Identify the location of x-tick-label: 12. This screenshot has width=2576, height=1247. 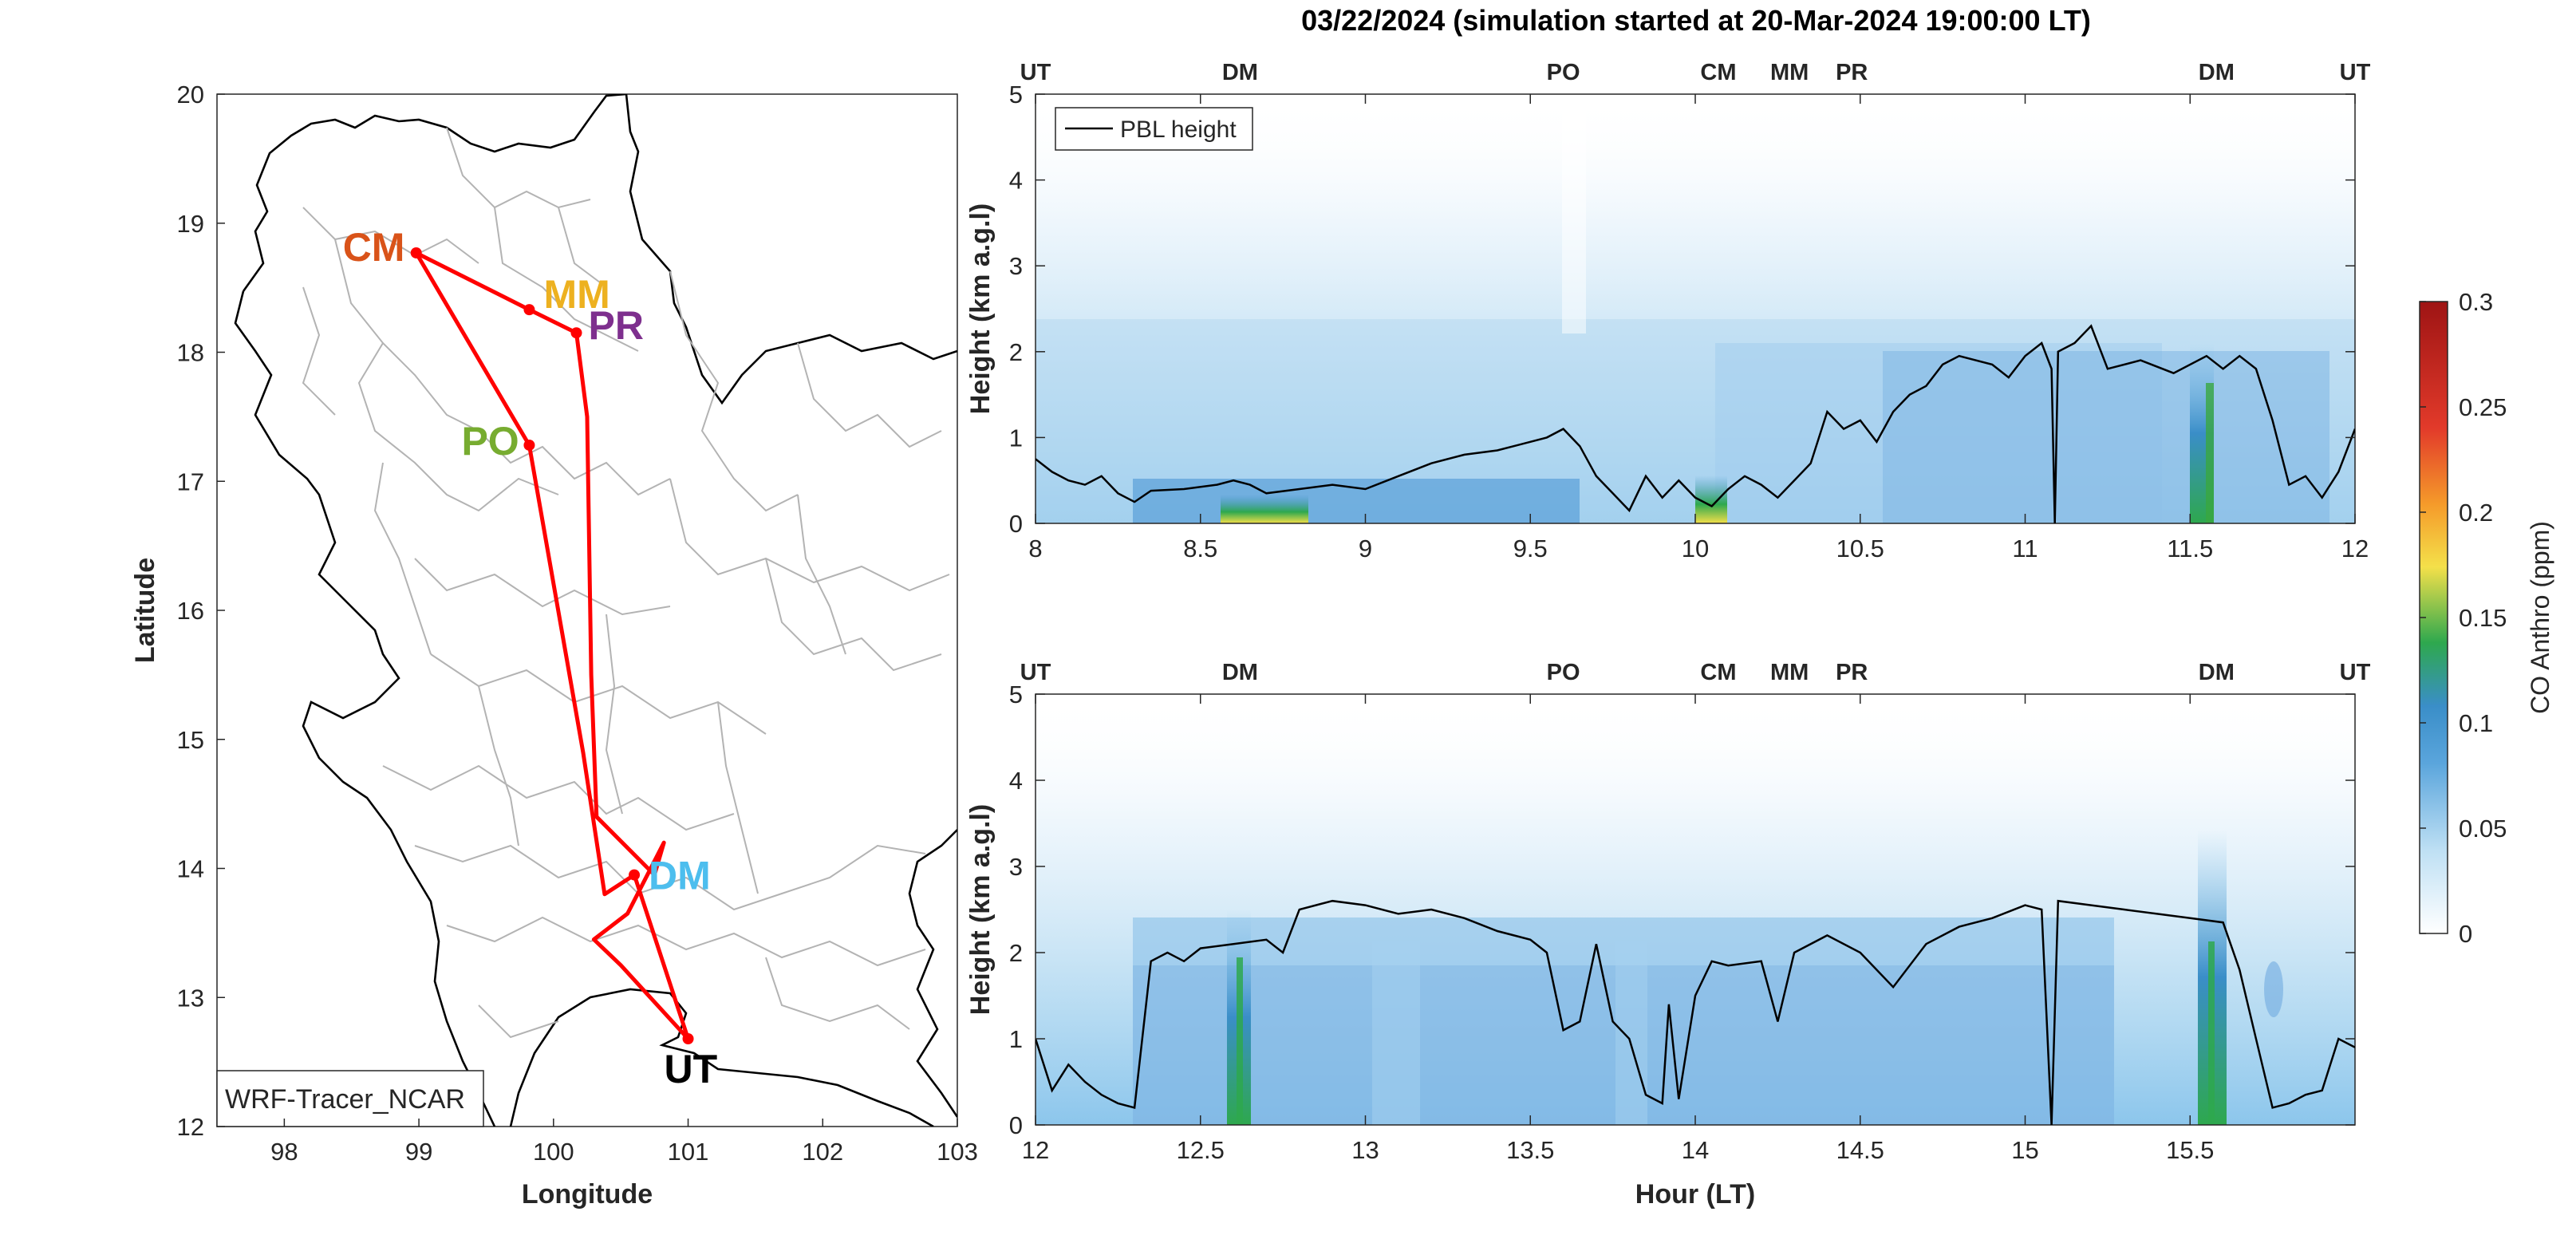
(2355, 548).